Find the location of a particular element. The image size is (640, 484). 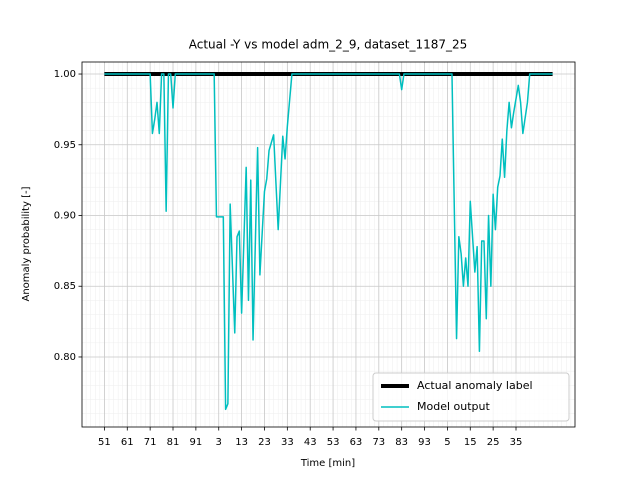

x-tick-label: 25 is located at coordinates (493, 442).